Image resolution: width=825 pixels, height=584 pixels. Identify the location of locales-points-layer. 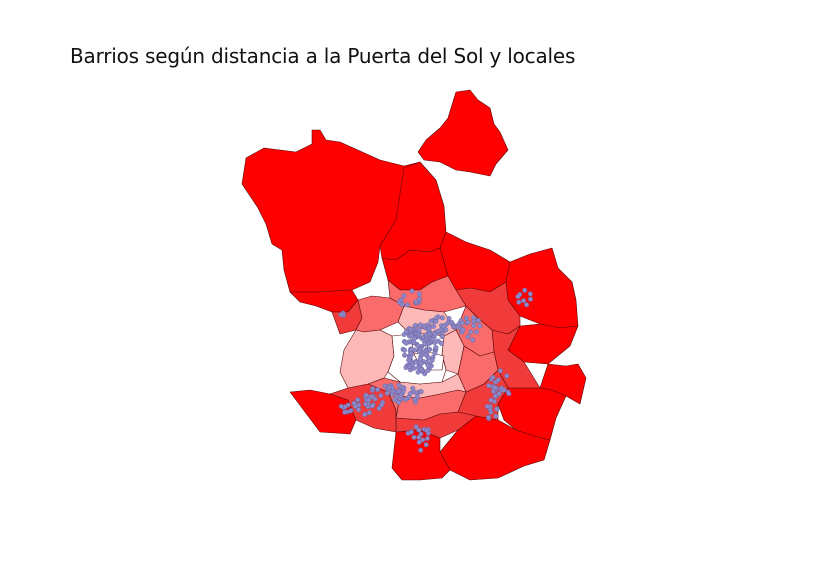
(436, 370).